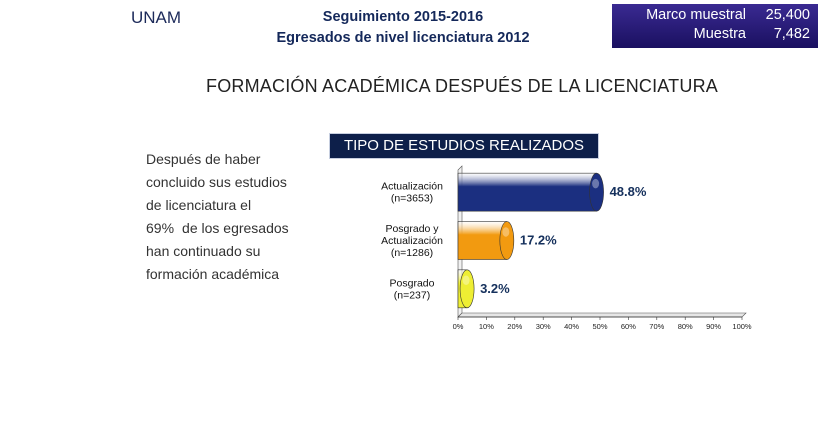 The height and width of the screenshot is (425, 826). I want to click on marco-label: Marco muestral, so click(696, 15).